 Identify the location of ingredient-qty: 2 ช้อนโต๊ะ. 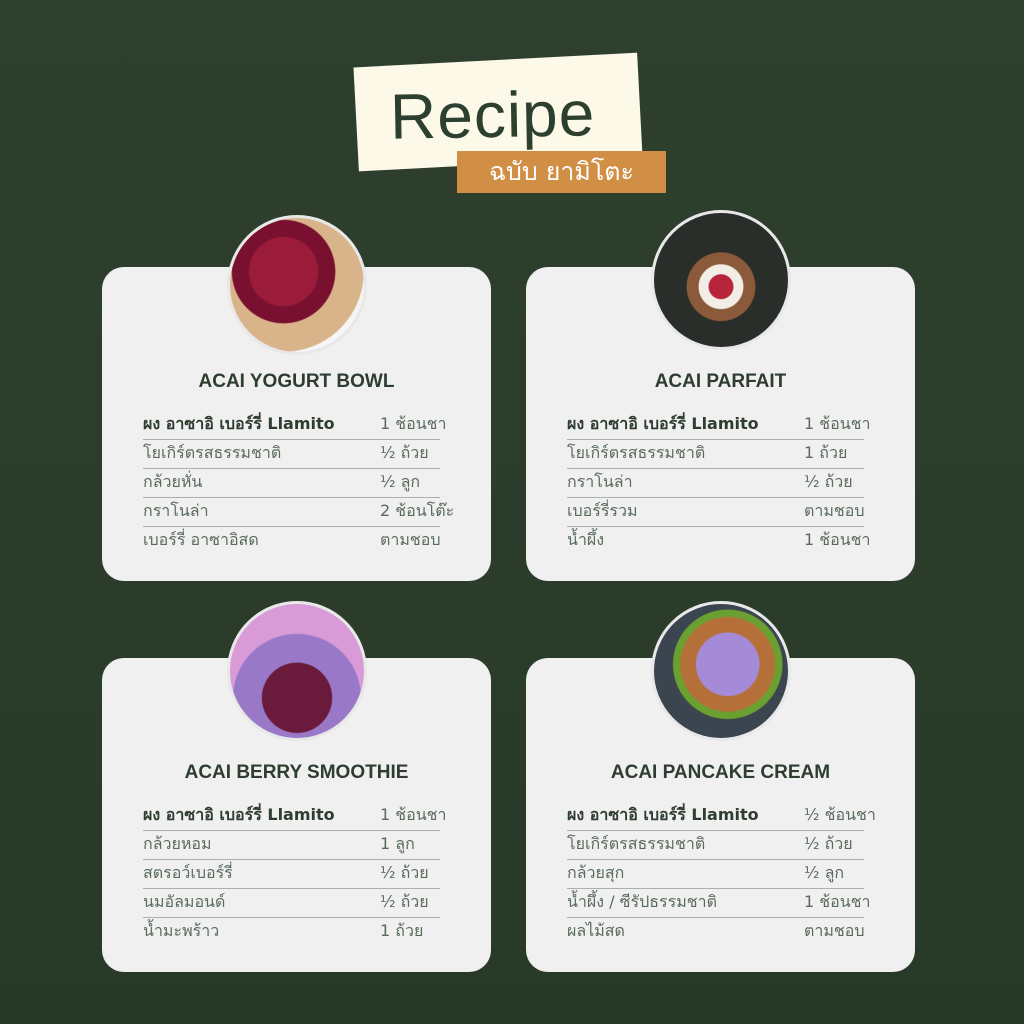
(417, 510).